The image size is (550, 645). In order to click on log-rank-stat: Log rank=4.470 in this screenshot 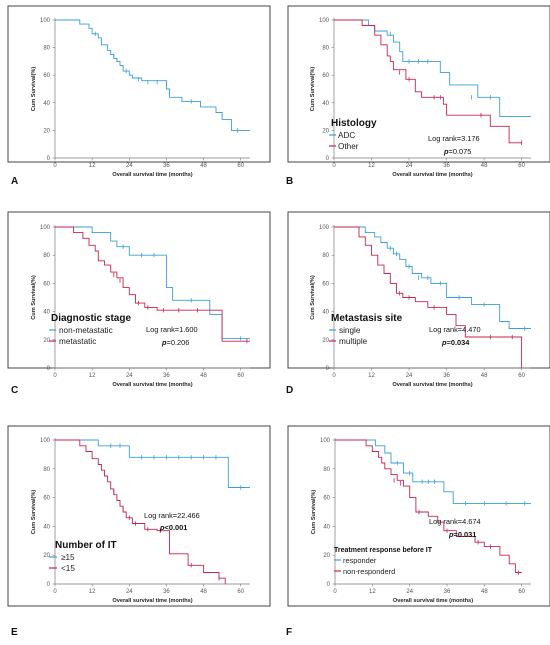, I will do `click(455, 329)`.